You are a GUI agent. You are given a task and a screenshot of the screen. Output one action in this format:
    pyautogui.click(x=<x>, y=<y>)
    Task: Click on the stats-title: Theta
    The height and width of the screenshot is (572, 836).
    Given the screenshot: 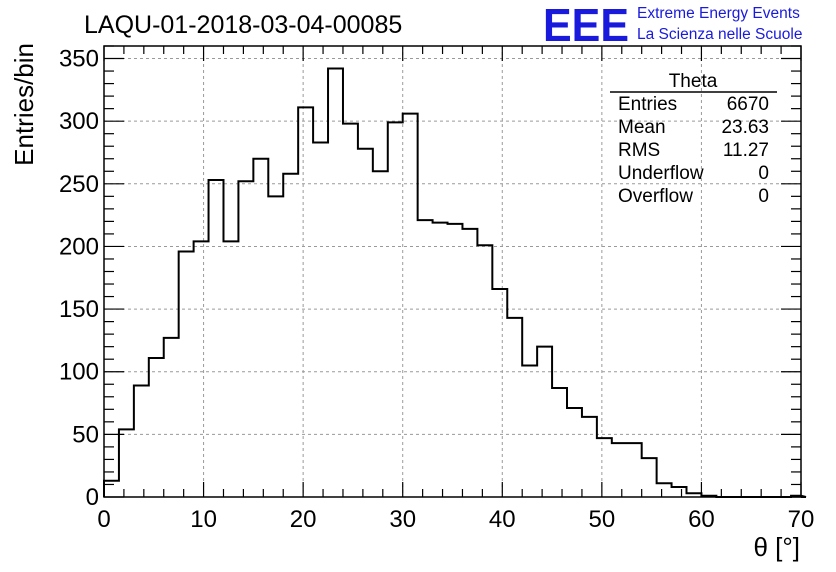 What is the action you would take?
    pyautogui.click(x=693, y=81)
    